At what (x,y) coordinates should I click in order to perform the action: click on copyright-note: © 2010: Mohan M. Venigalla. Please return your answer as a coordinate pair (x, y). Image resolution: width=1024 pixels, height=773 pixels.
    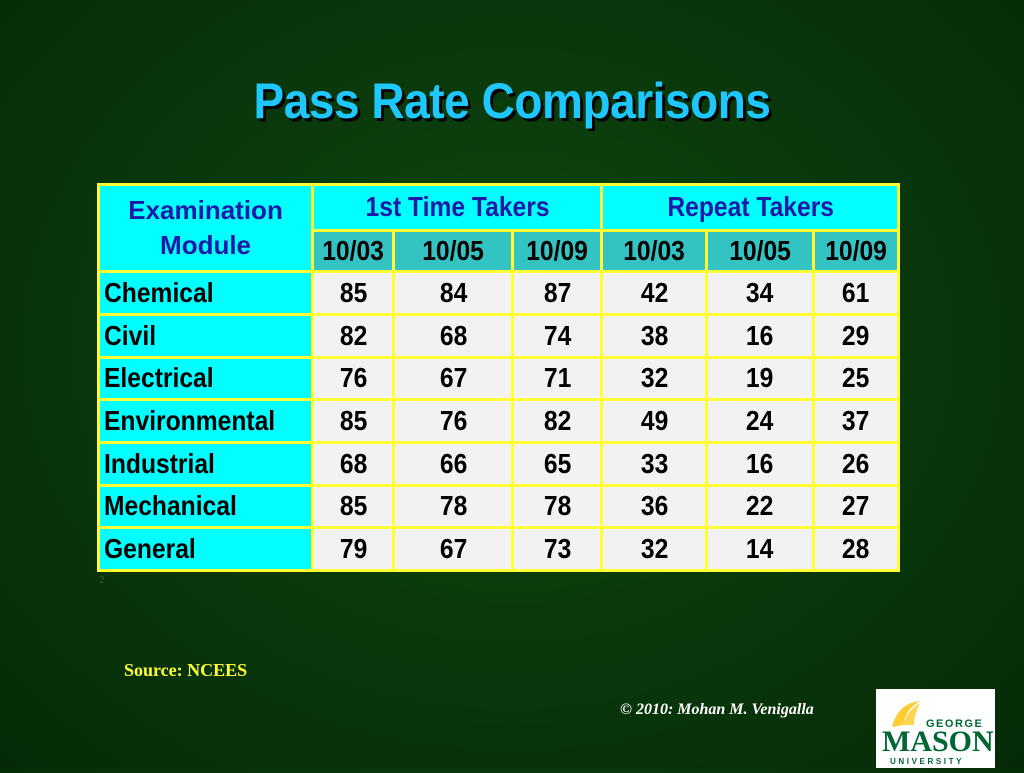
    Looking at the image, I should click on (717, 709).